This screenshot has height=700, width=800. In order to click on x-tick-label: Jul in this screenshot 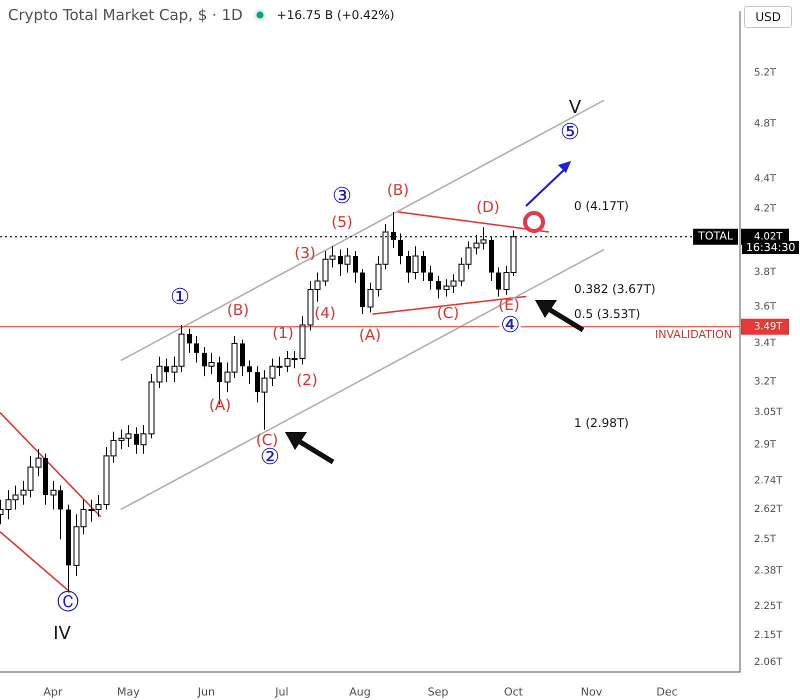, I will do `click(281, 691)`.